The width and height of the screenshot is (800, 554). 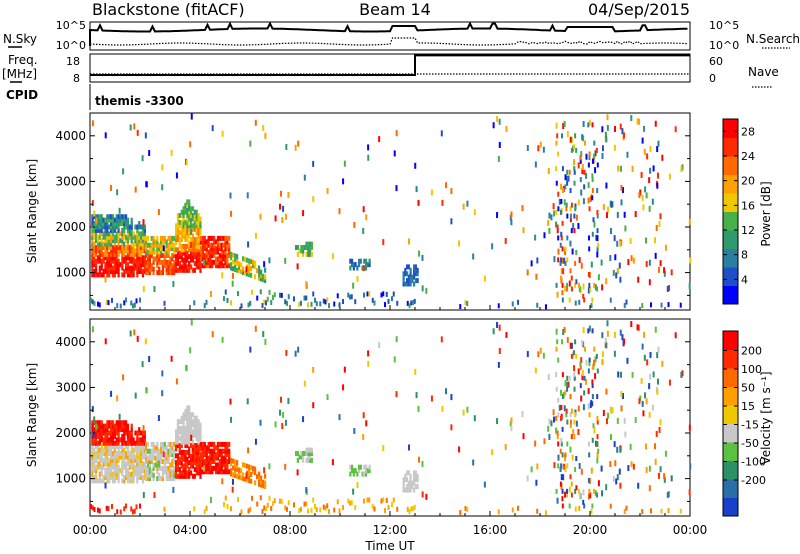 I want to click on colorbar-segment, so click(x=730, y=377).